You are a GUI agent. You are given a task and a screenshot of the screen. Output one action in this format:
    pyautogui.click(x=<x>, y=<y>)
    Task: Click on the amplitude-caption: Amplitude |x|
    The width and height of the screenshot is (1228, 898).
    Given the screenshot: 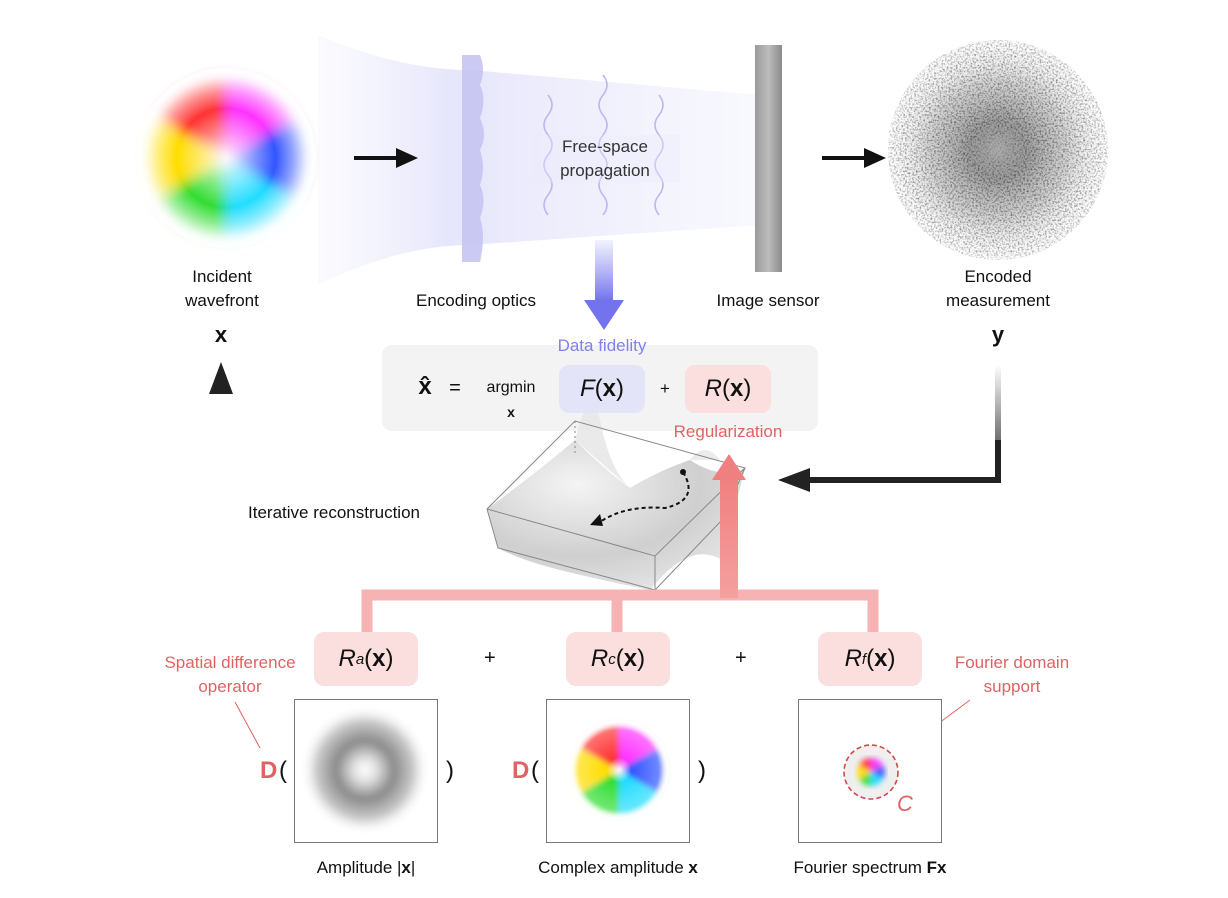 What is the action you would take?
    pyautogui.click(x=366, y=868)
    